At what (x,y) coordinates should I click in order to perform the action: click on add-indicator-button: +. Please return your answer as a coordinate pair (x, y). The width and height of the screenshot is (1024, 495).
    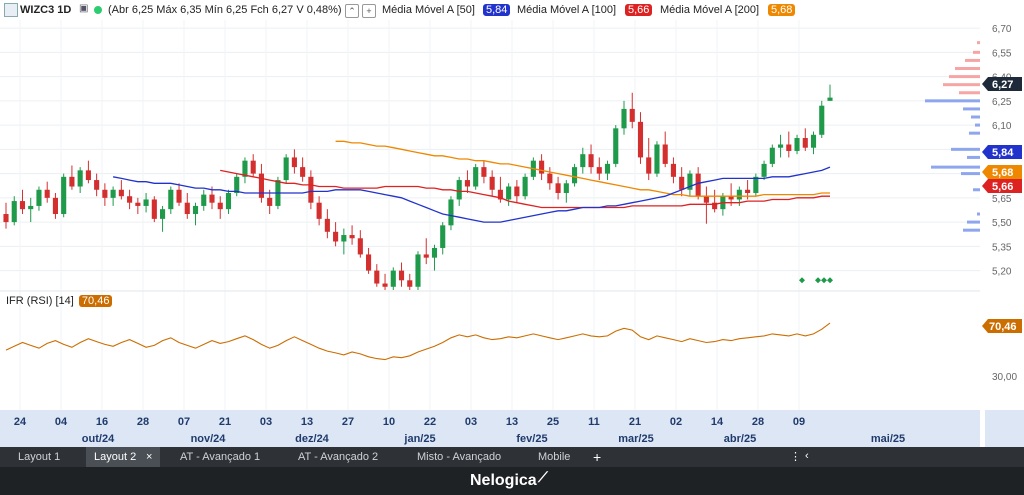
    Looking at the image, I should click on (369, 11).